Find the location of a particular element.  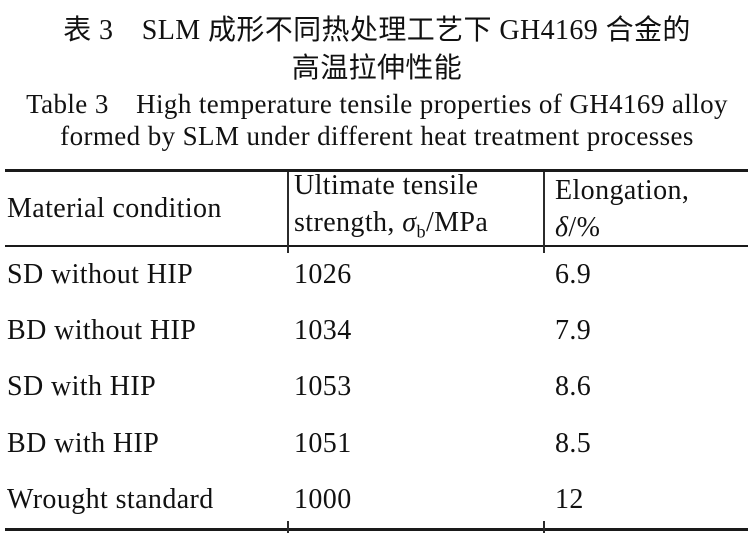

cell-uts: 1051 is located at coordinates (323, 443).